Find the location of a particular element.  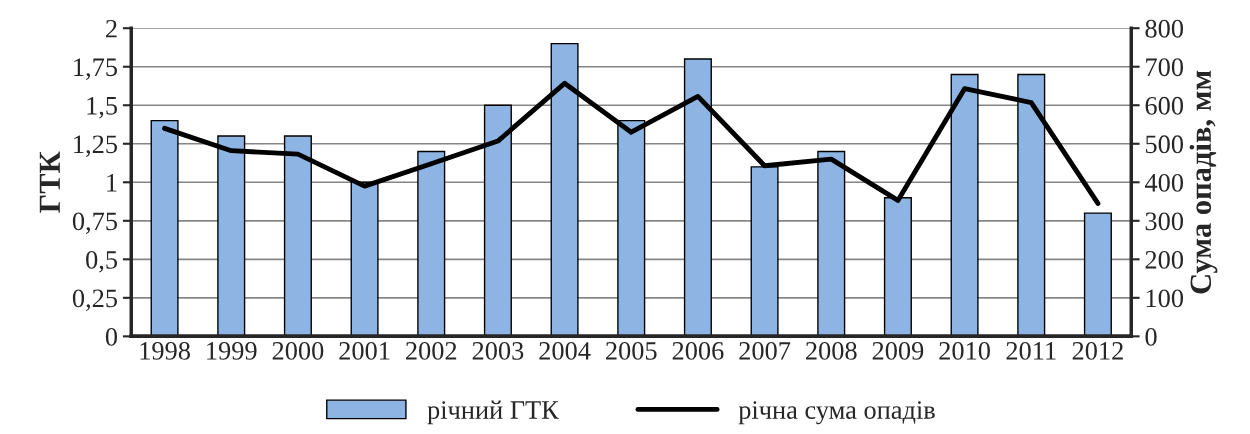

x-tick-label: 2011 is located at coordinates (1031, 350).